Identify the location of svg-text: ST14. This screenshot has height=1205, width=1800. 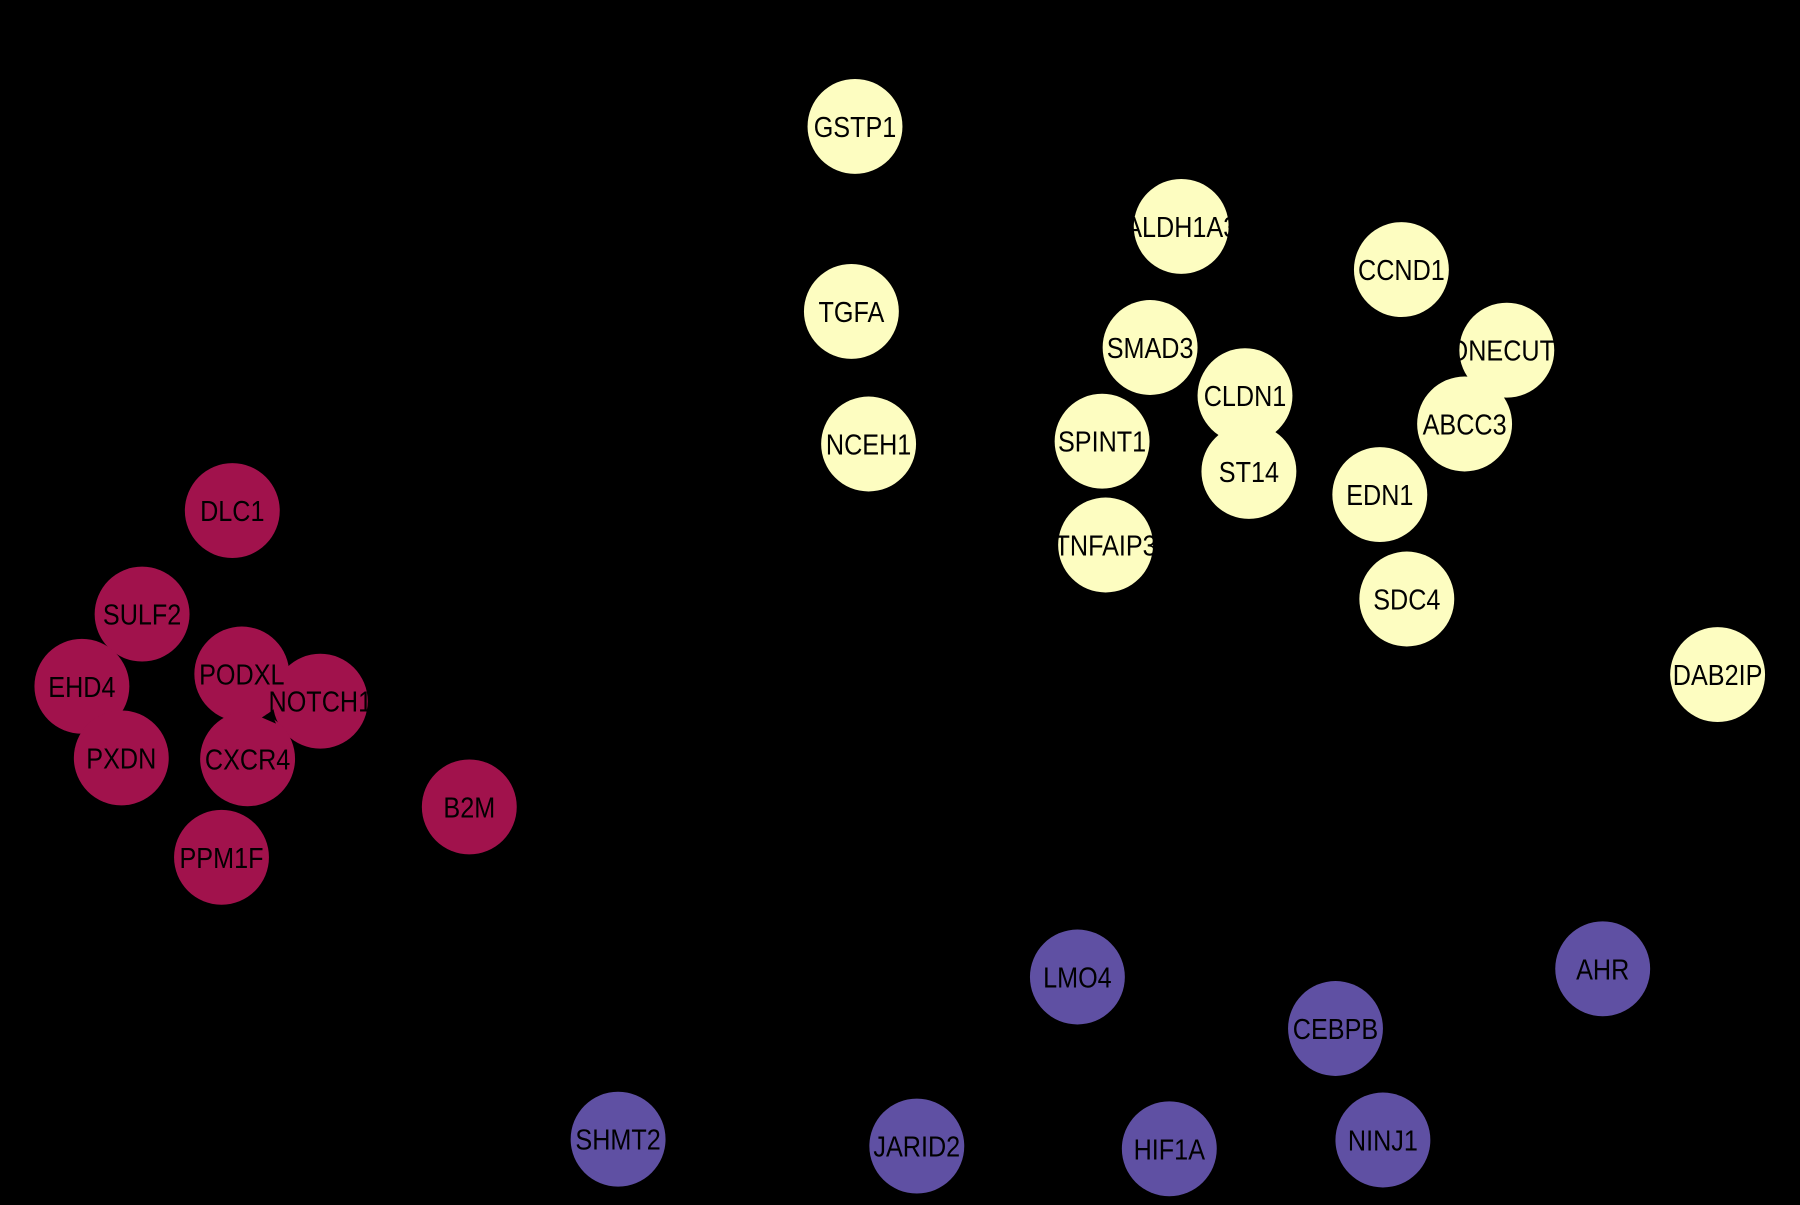
(1249, 472).